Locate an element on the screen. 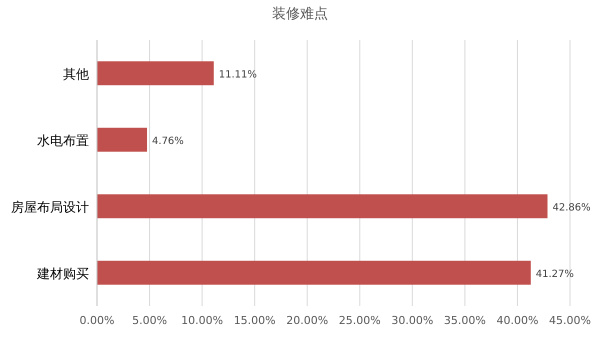  chart-title: 装修难点 is located at coordinates (300, 14).